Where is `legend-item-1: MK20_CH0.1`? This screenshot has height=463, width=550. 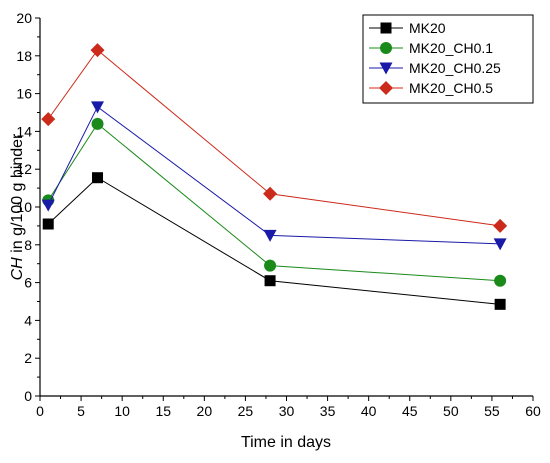
legend-item-1: MK20_CH0.1 is located at coordinates (431, 48).